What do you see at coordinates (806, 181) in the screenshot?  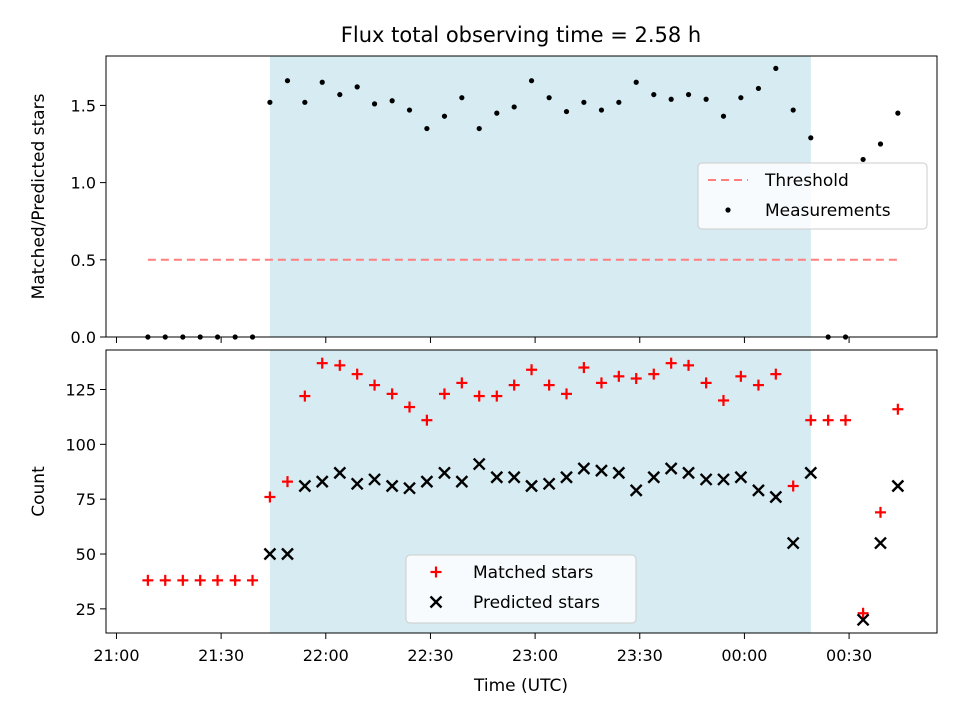 I see `legend-label: Threshold` at bounding box center [806, 181].